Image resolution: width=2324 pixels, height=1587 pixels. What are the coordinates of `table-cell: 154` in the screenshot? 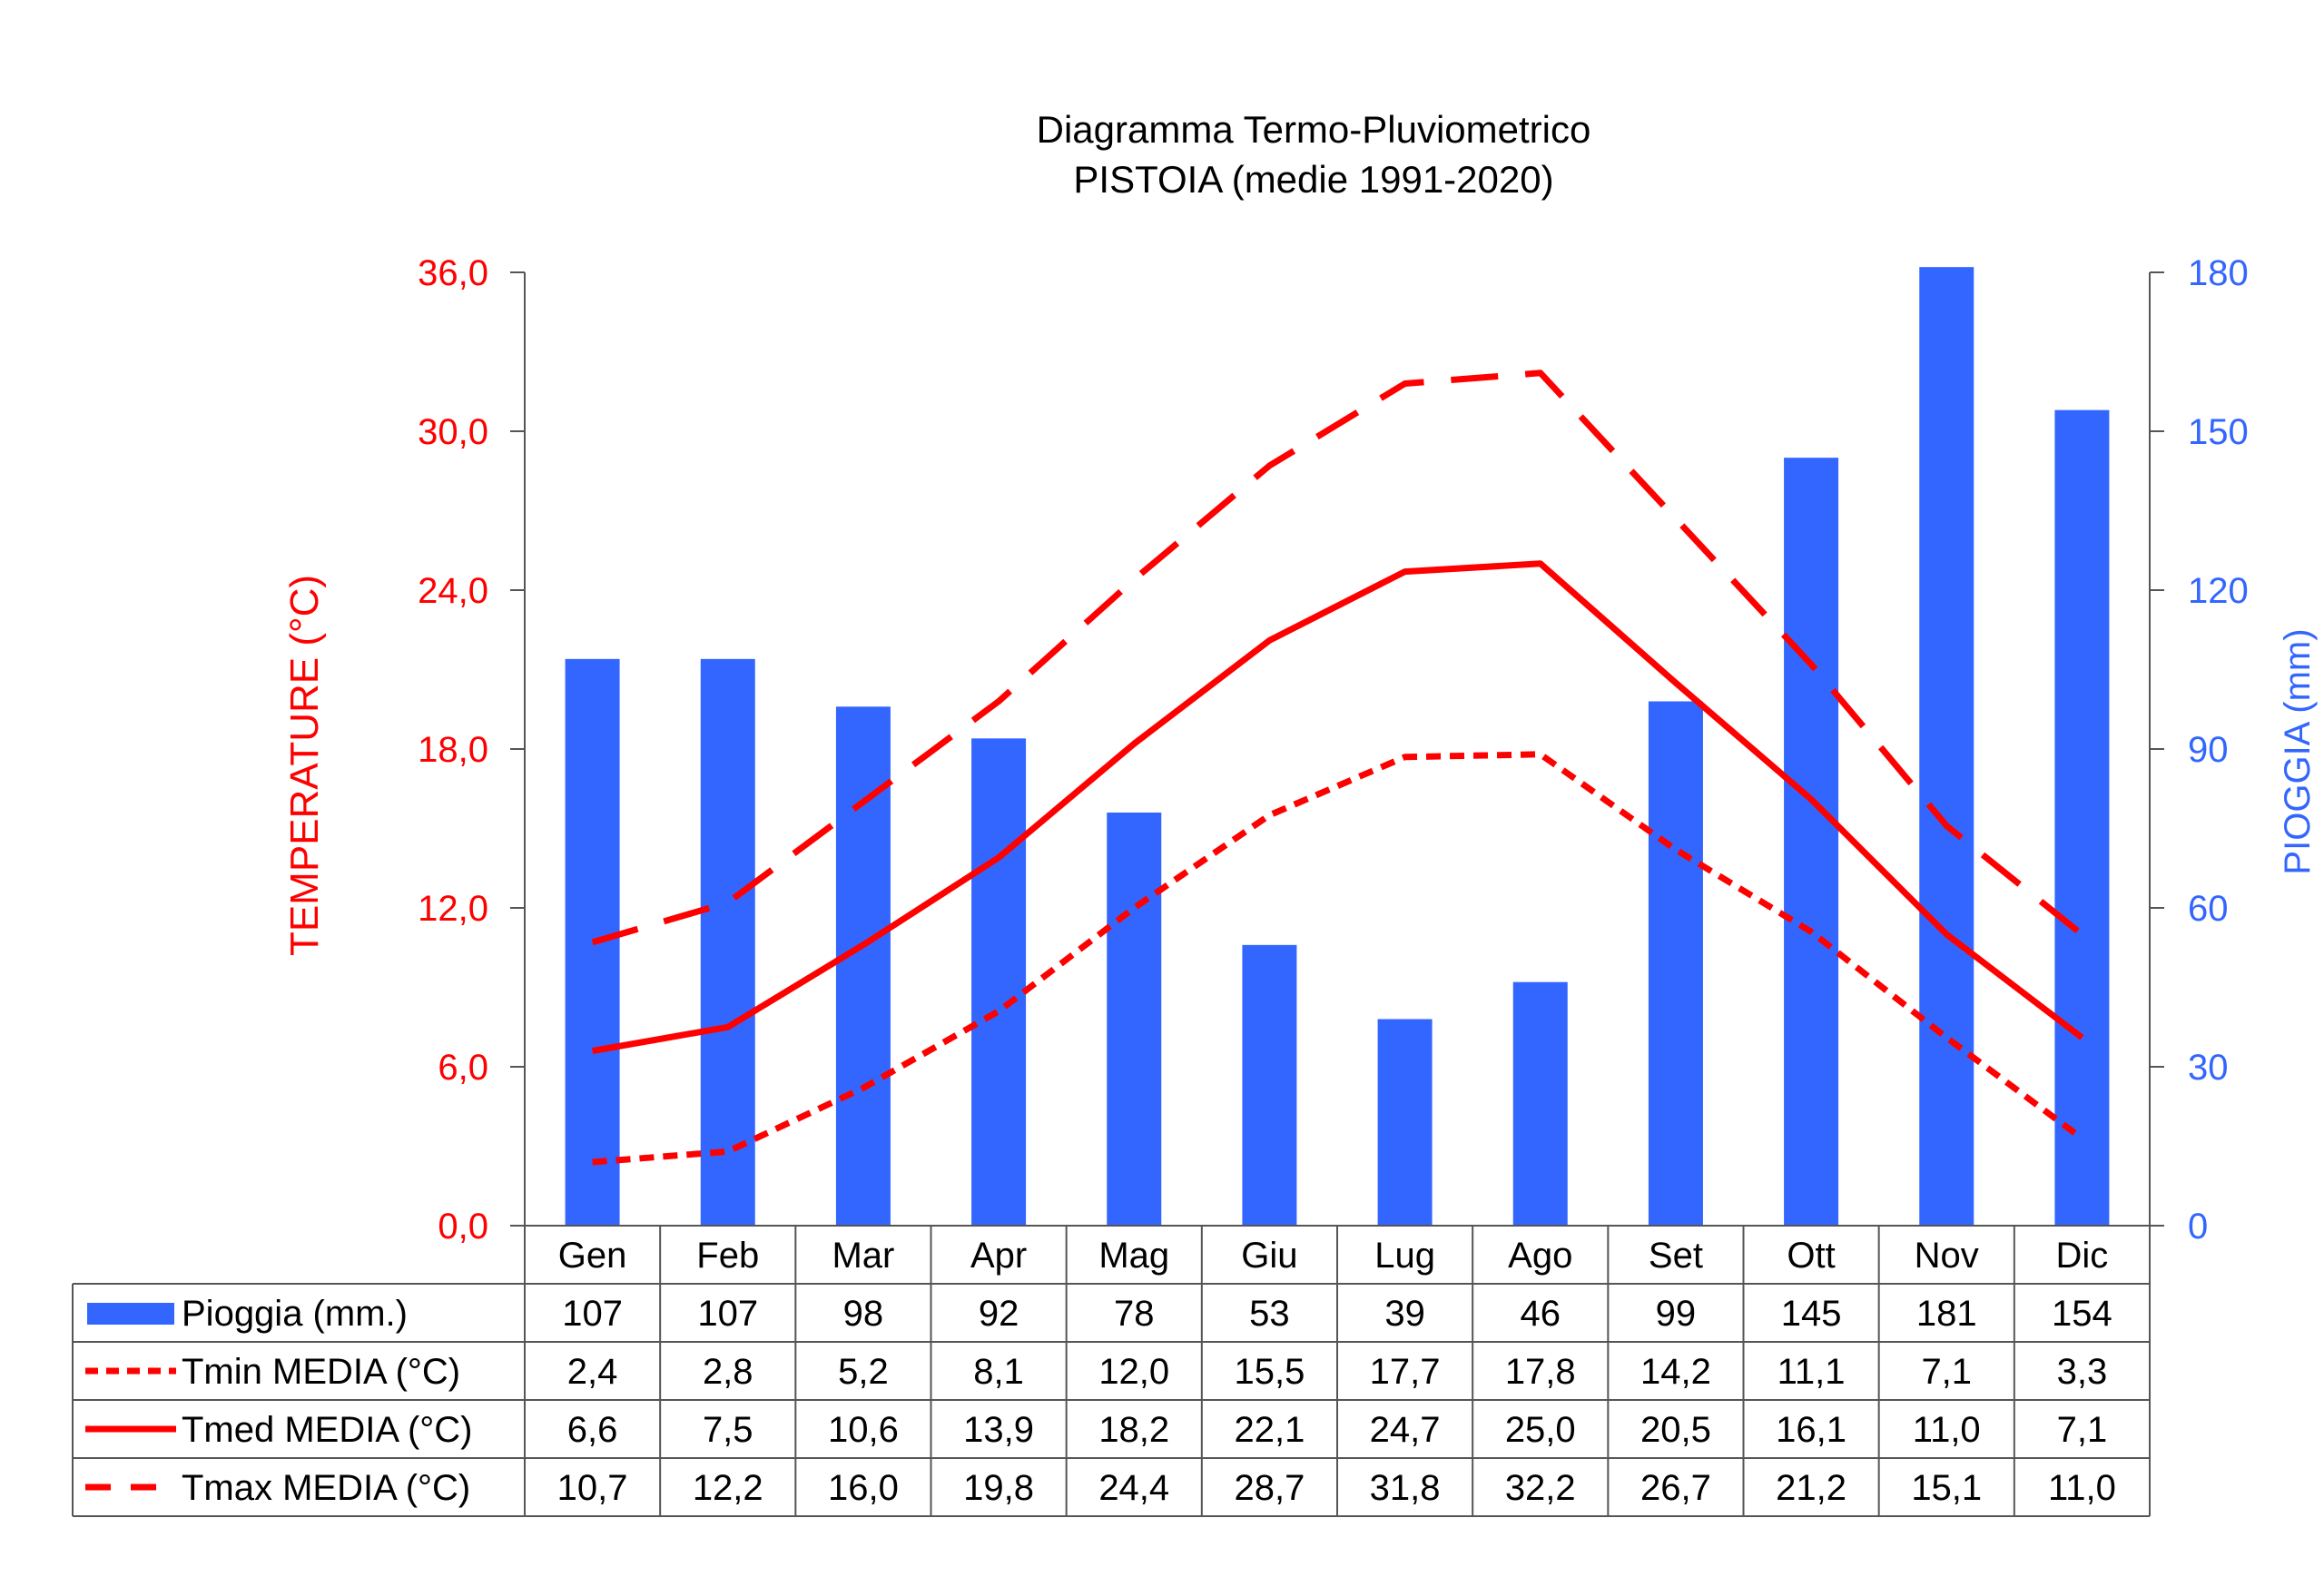 It's located at (2082, 1314).